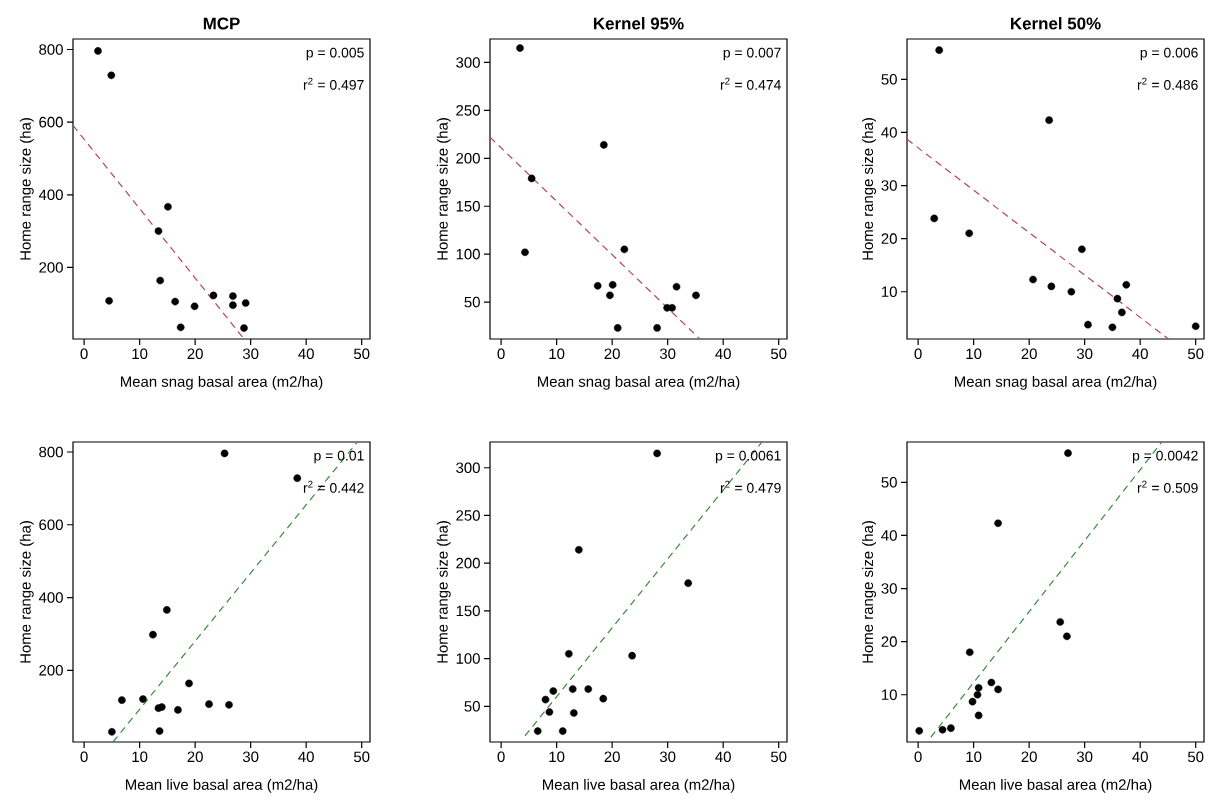 This screenshot has height=811, width=1209. I want to click on chart-title: MCP, so click(221, 23).